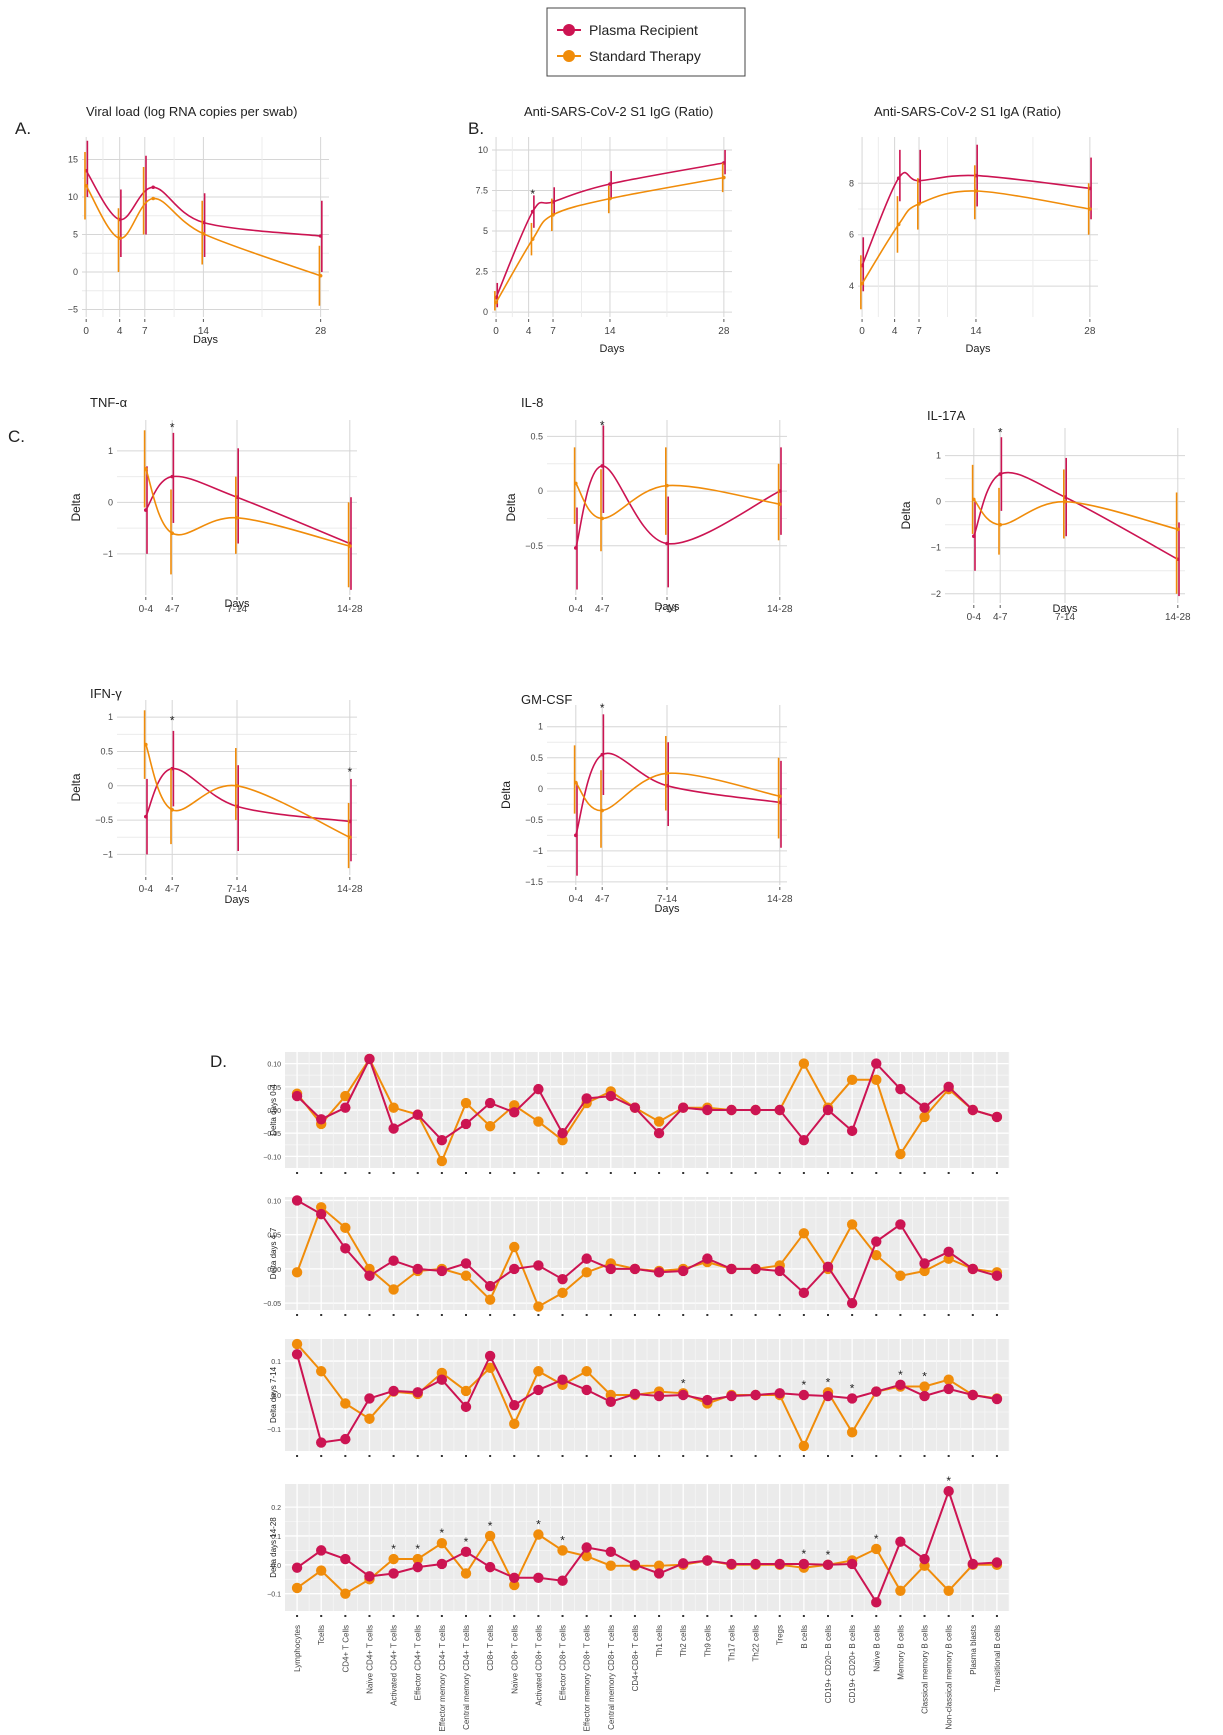 The height and width of the screenshot is (1735, 1223). I want to click on y-tick-label: 0.0, so click(276, 1396).